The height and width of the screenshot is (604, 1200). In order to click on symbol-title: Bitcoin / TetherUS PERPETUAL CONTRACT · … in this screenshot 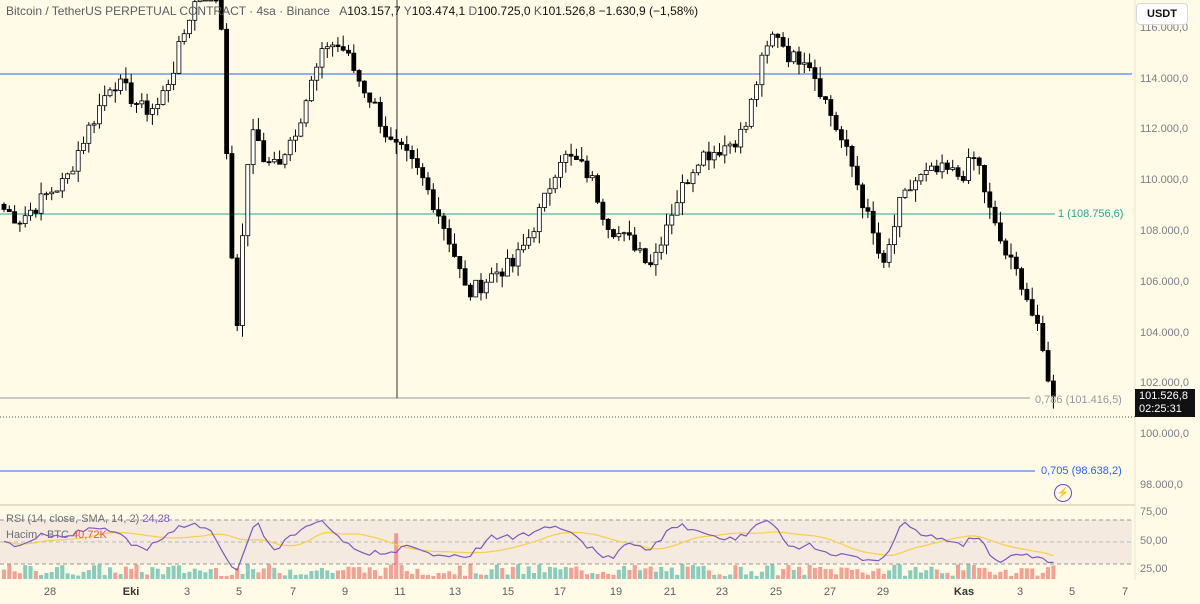, I will do `click(168, 11)`.